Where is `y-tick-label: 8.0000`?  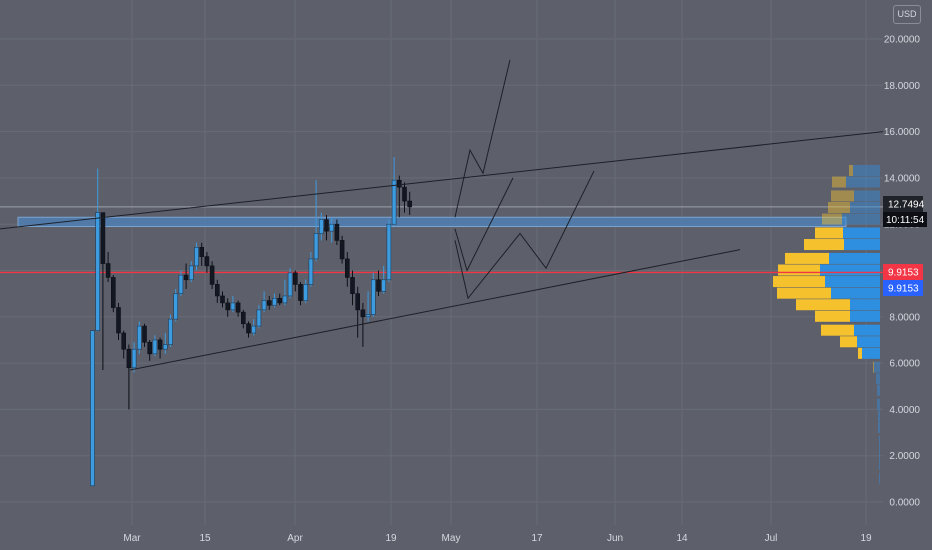 y-tick-label: 8.0000 is located at coordinates (904, 317).